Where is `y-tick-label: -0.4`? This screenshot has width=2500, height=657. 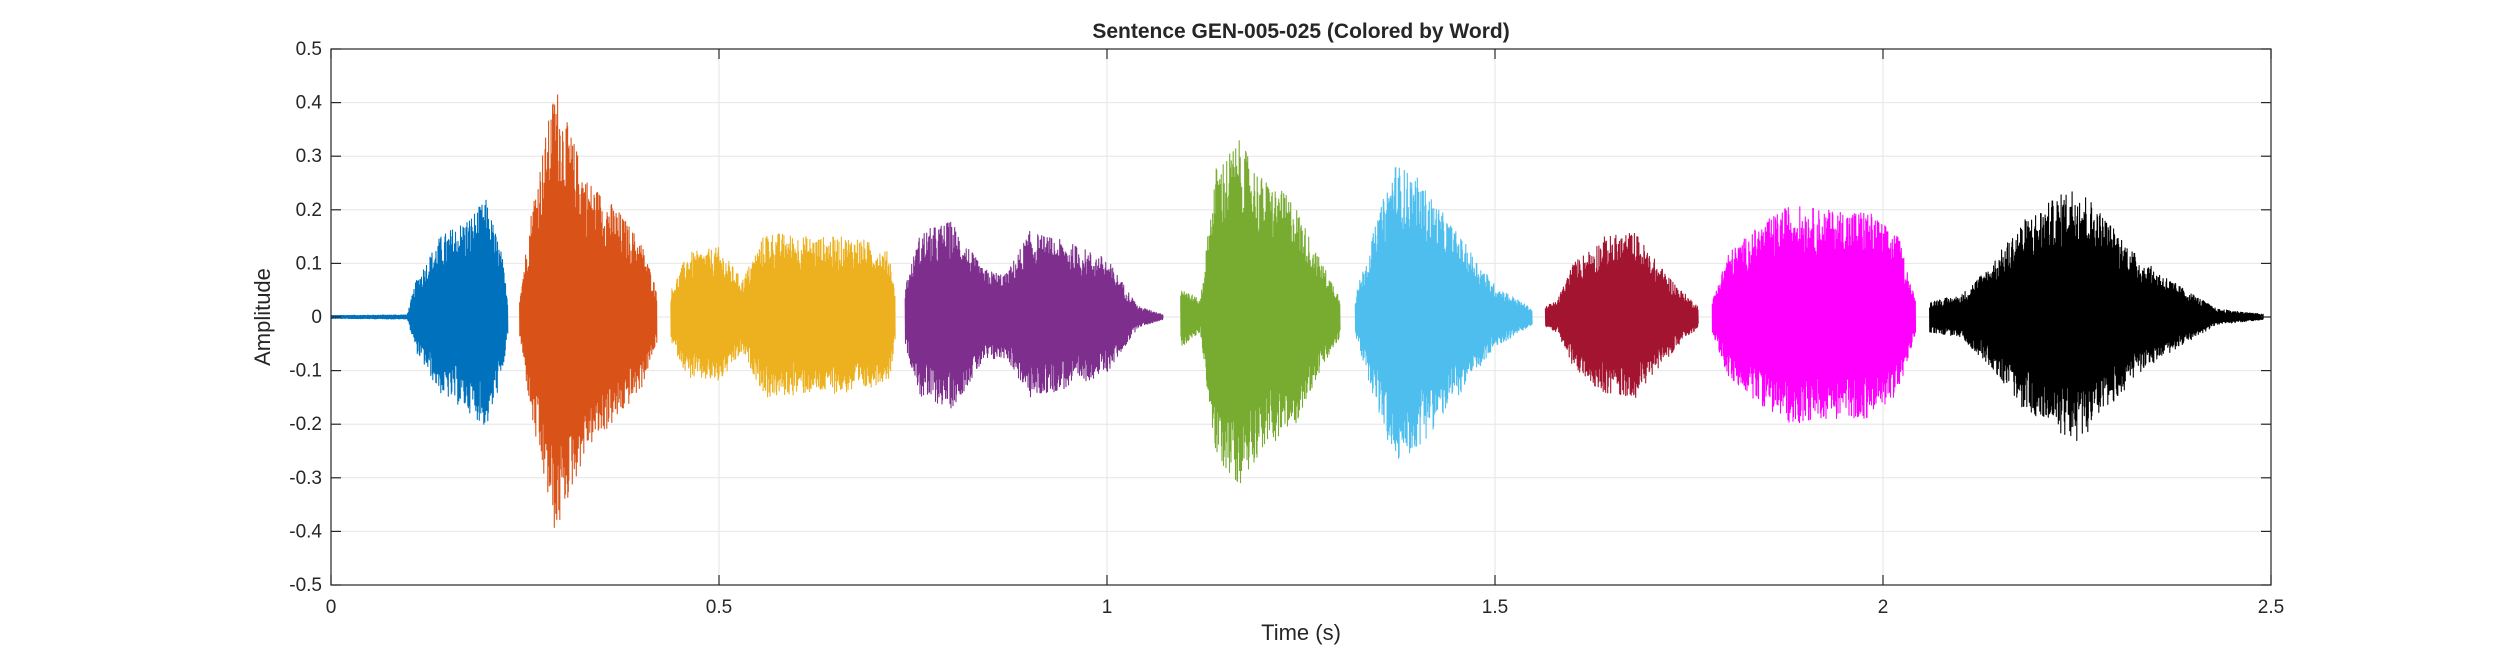
y-tick-label: -0.4 is located at coordinates (305, 531).